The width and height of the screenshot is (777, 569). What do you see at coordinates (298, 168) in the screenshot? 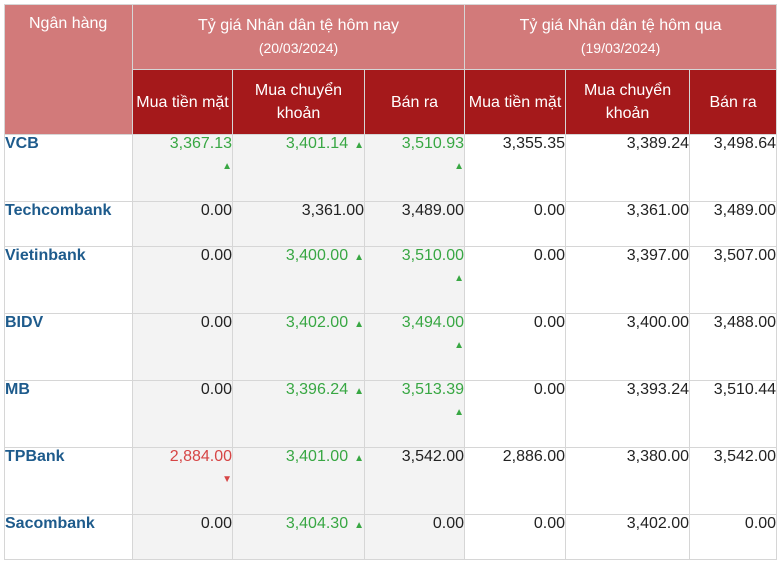
I see `today-buy-transfer-cell: 3,401.14 ▲` at bounding box center [298, 168].